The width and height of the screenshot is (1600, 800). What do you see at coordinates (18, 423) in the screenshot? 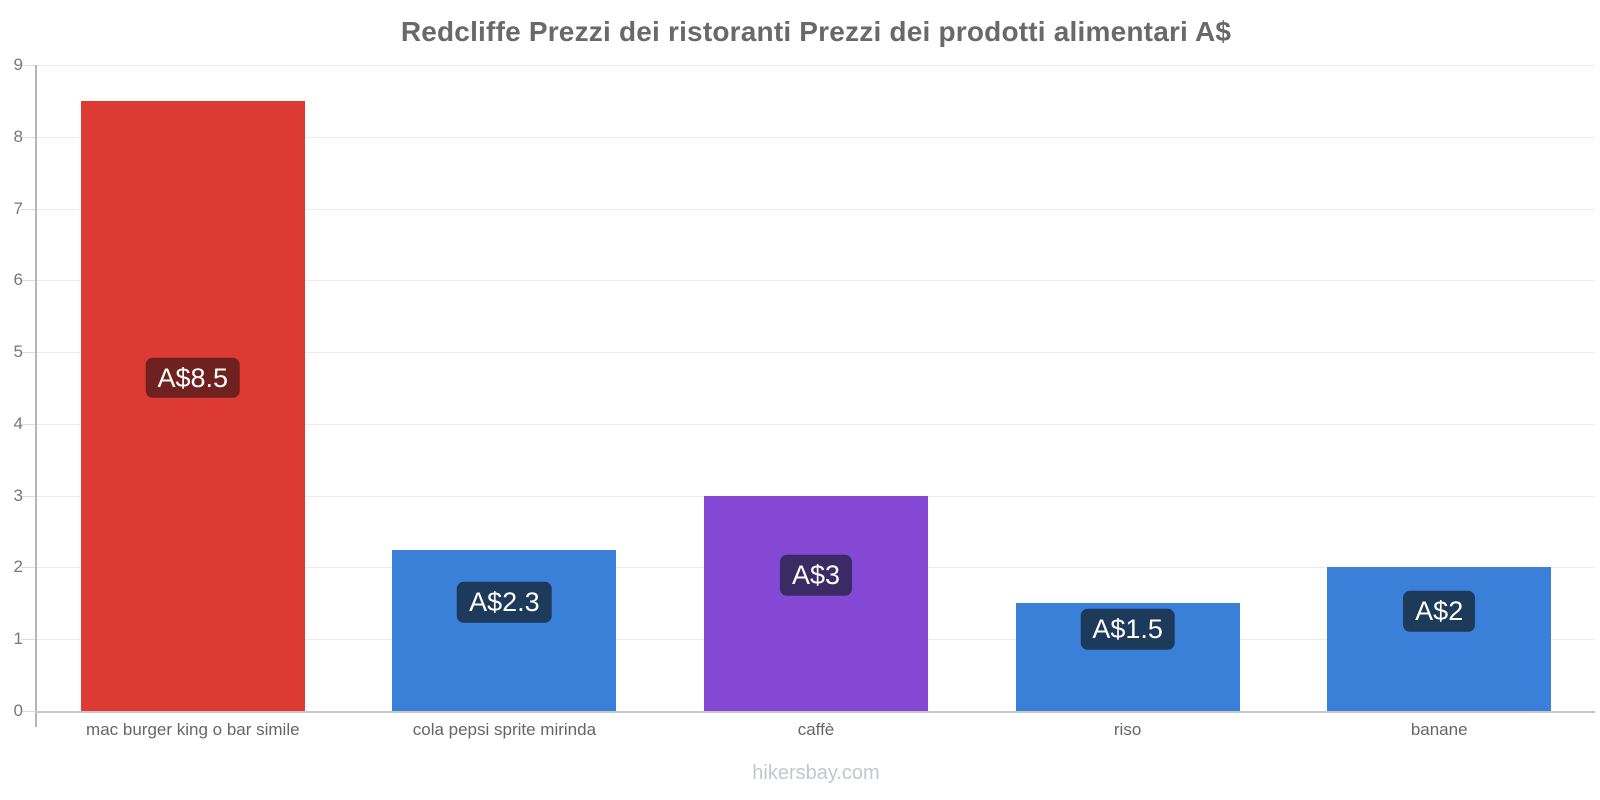
I see `y-tick-label-4: 4` at bounding box center [18, 423].